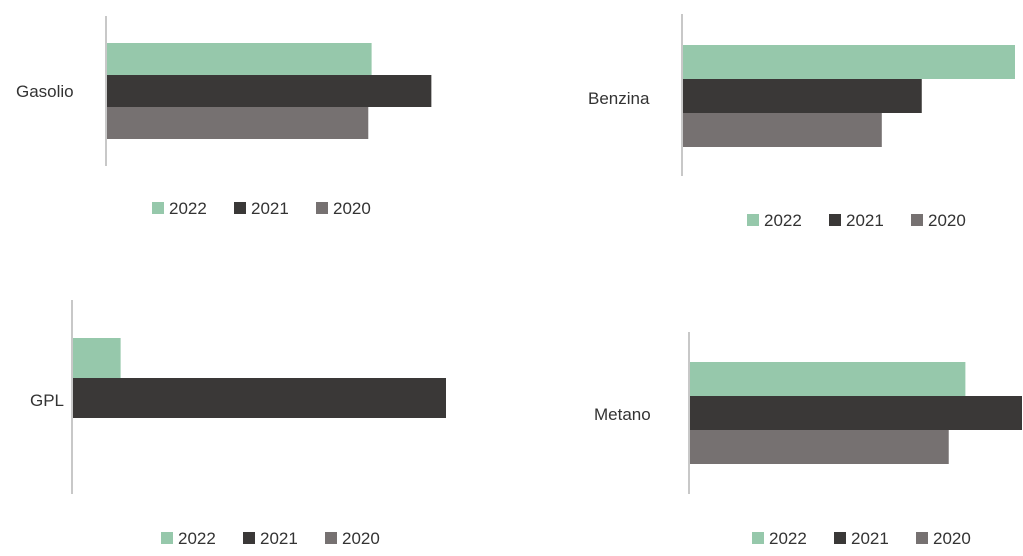 The height and width of the screenshot is (556, 1023). I want to click on chart-panel-gasolio: Gasolio 2022 2021 2020, so click(224, 117).